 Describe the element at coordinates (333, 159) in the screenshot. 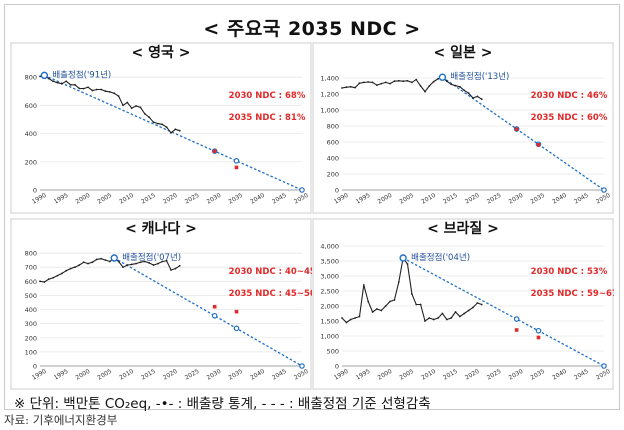

I see `chart-japan-y-tick-label: 400` at that location.